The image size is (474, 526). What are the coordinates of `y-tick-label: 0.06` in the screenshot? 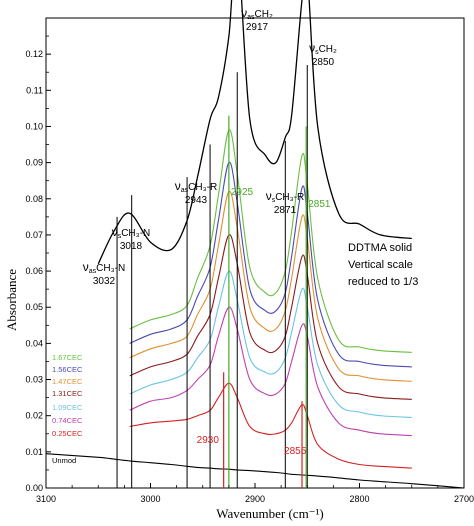 It's located at (34, 271).